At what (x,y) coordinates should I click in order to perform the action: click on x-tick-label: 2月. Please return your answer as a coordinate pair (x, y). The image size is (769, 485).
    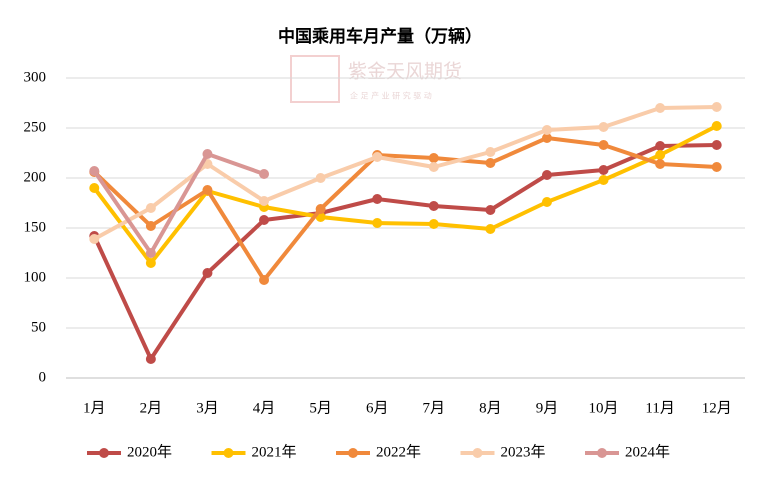
    Looking at the image, I should click on (151, 408).